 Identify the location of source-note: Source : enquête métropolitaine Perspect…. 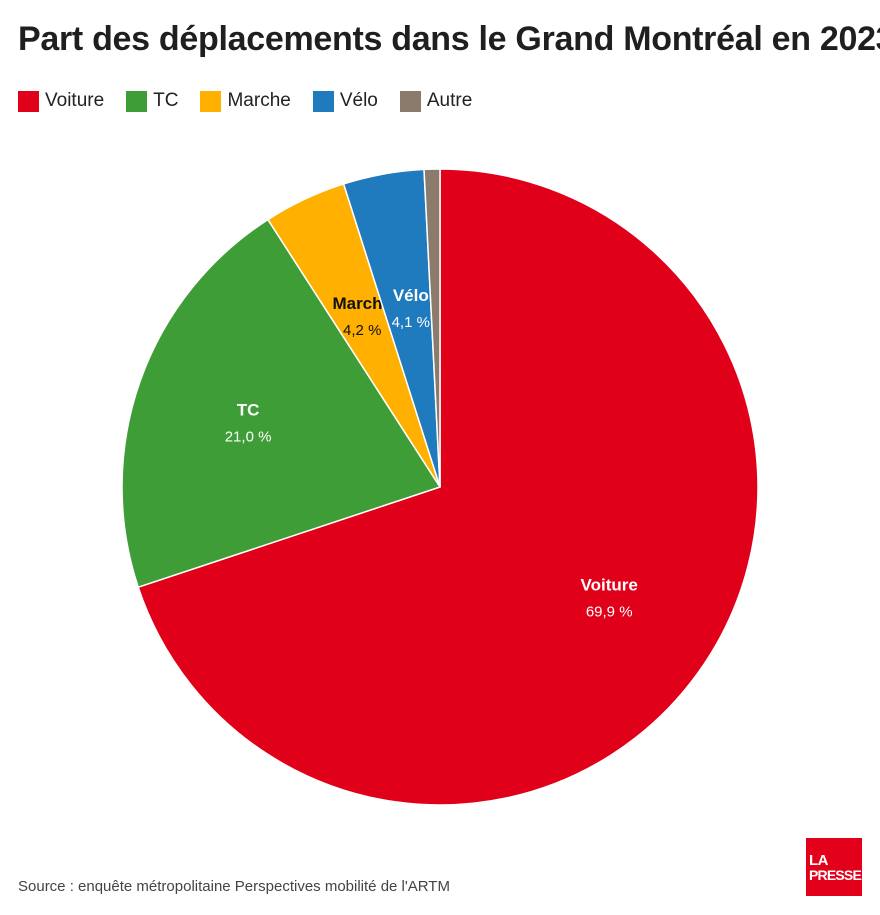
(234, 886).